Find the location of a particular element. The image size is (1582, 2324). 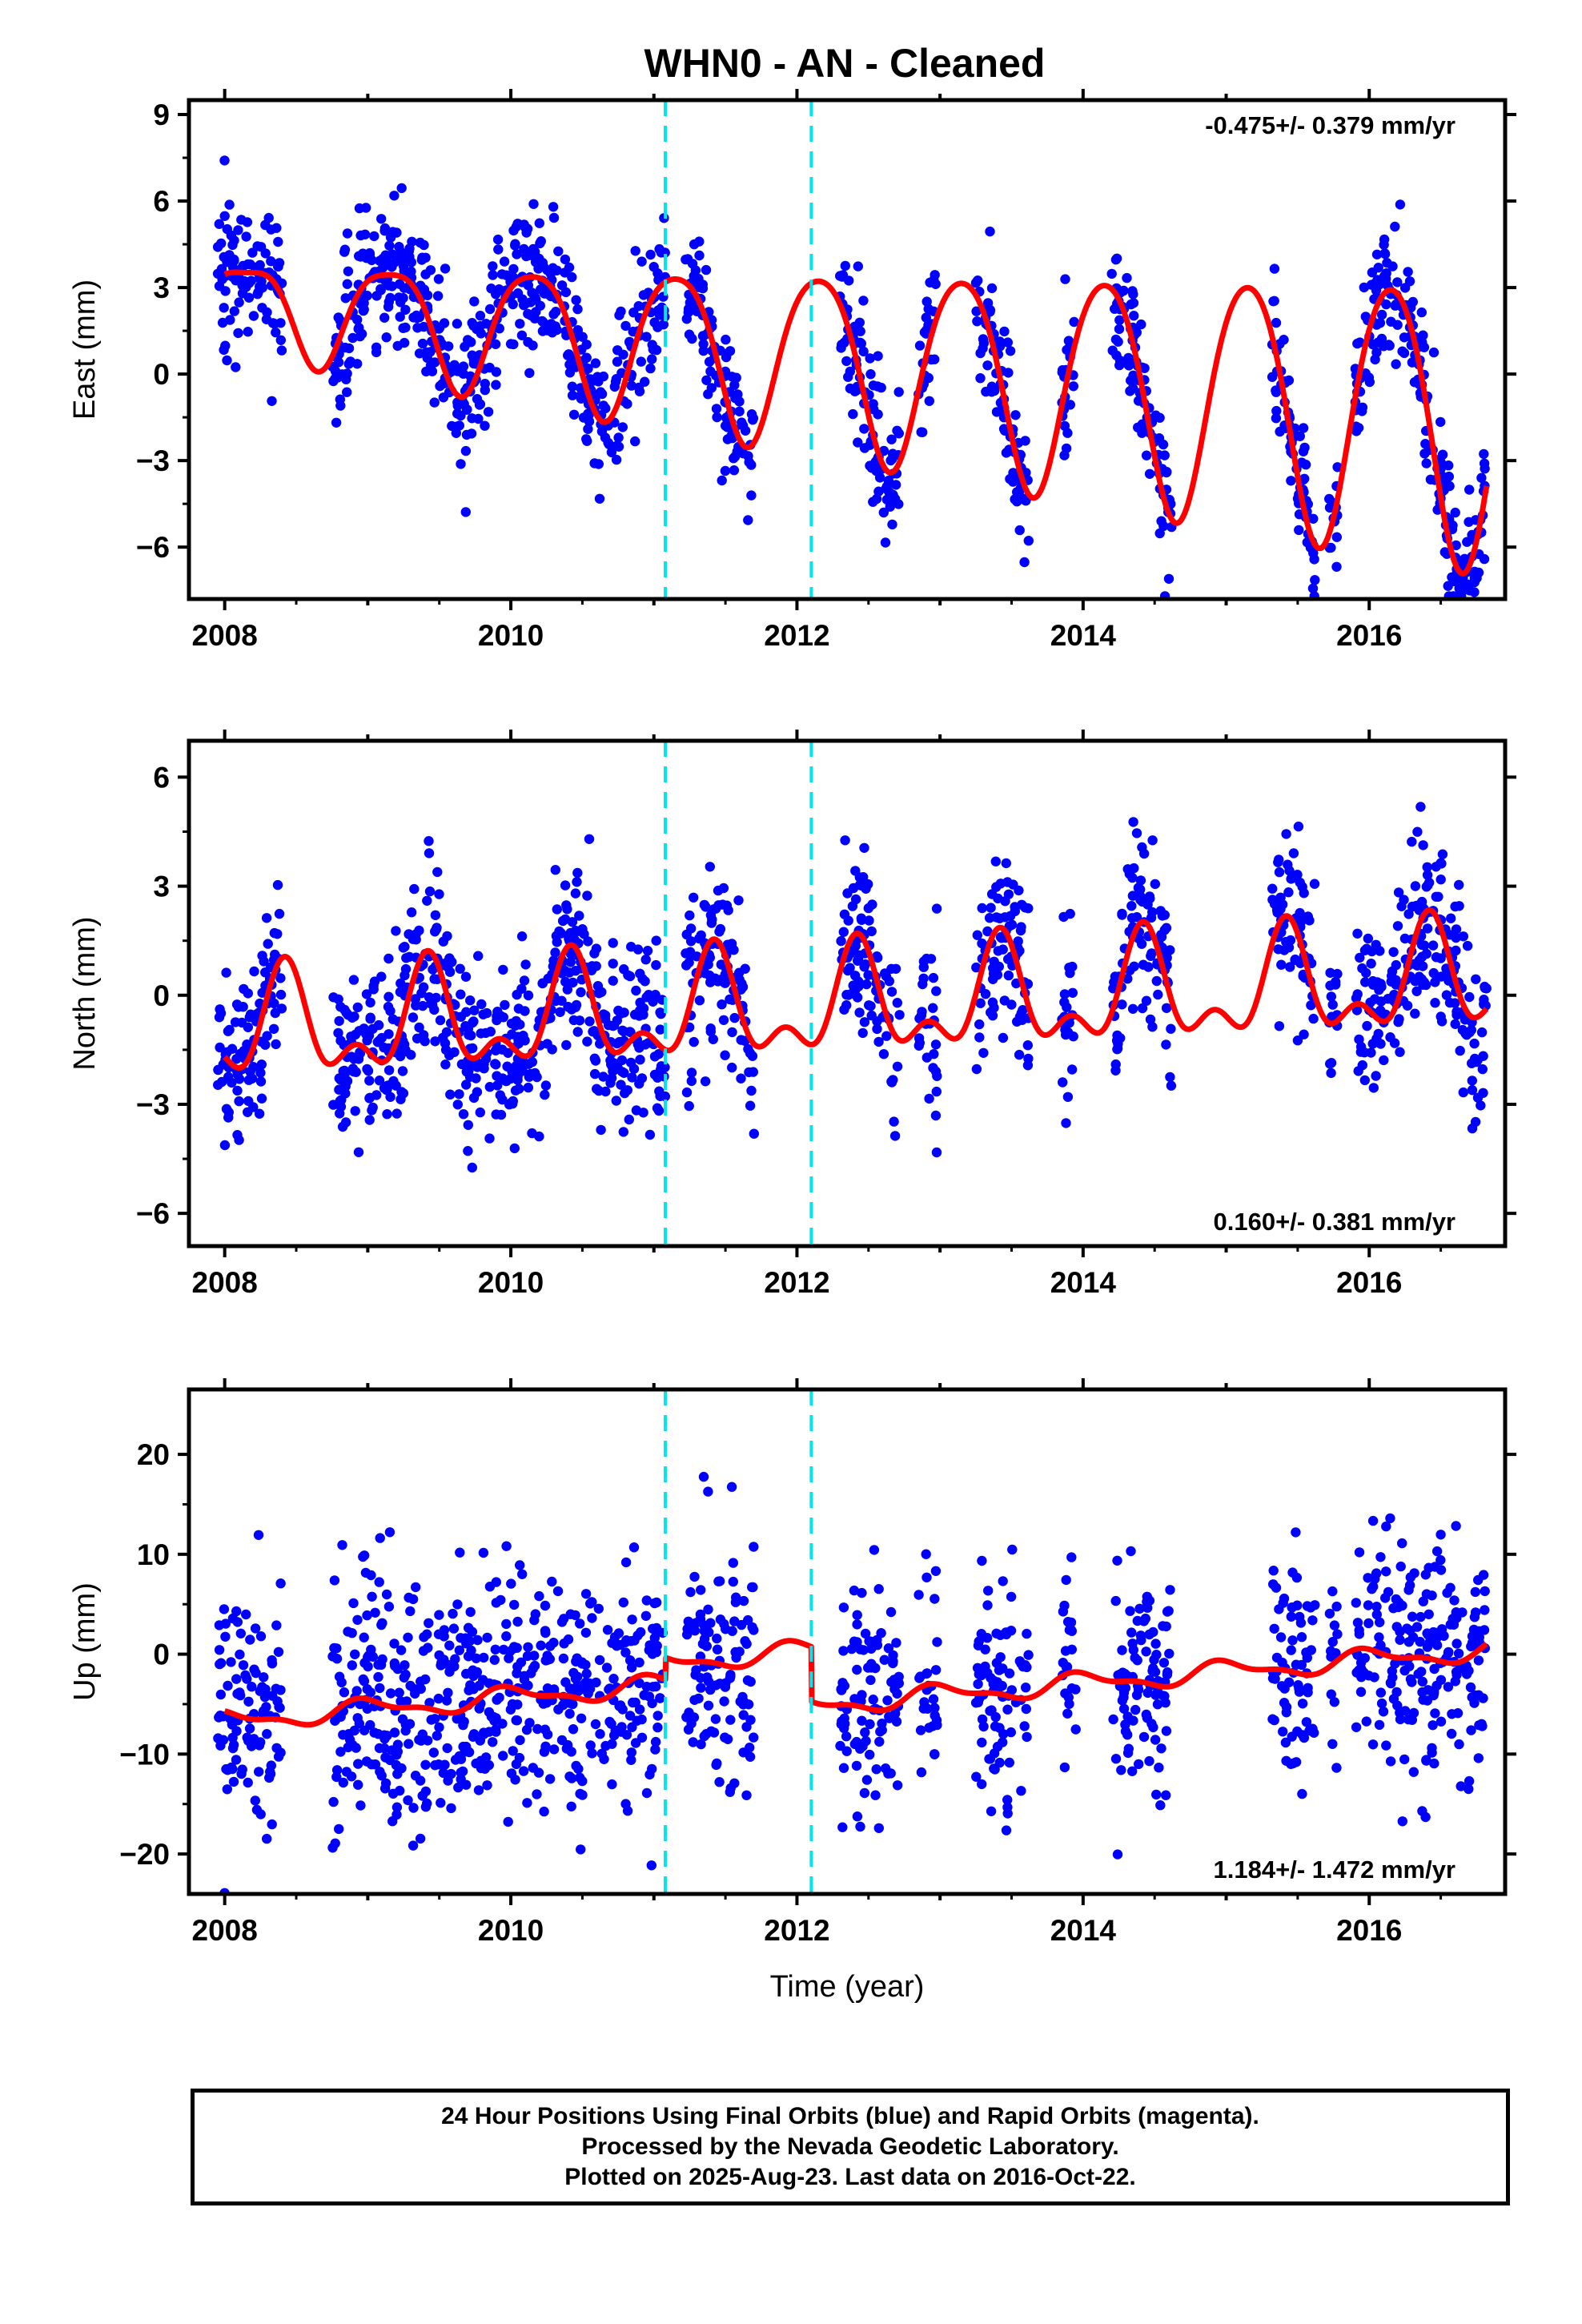

x-tick-label-east-2014: 2014 is located at coordinates (1083, 635).